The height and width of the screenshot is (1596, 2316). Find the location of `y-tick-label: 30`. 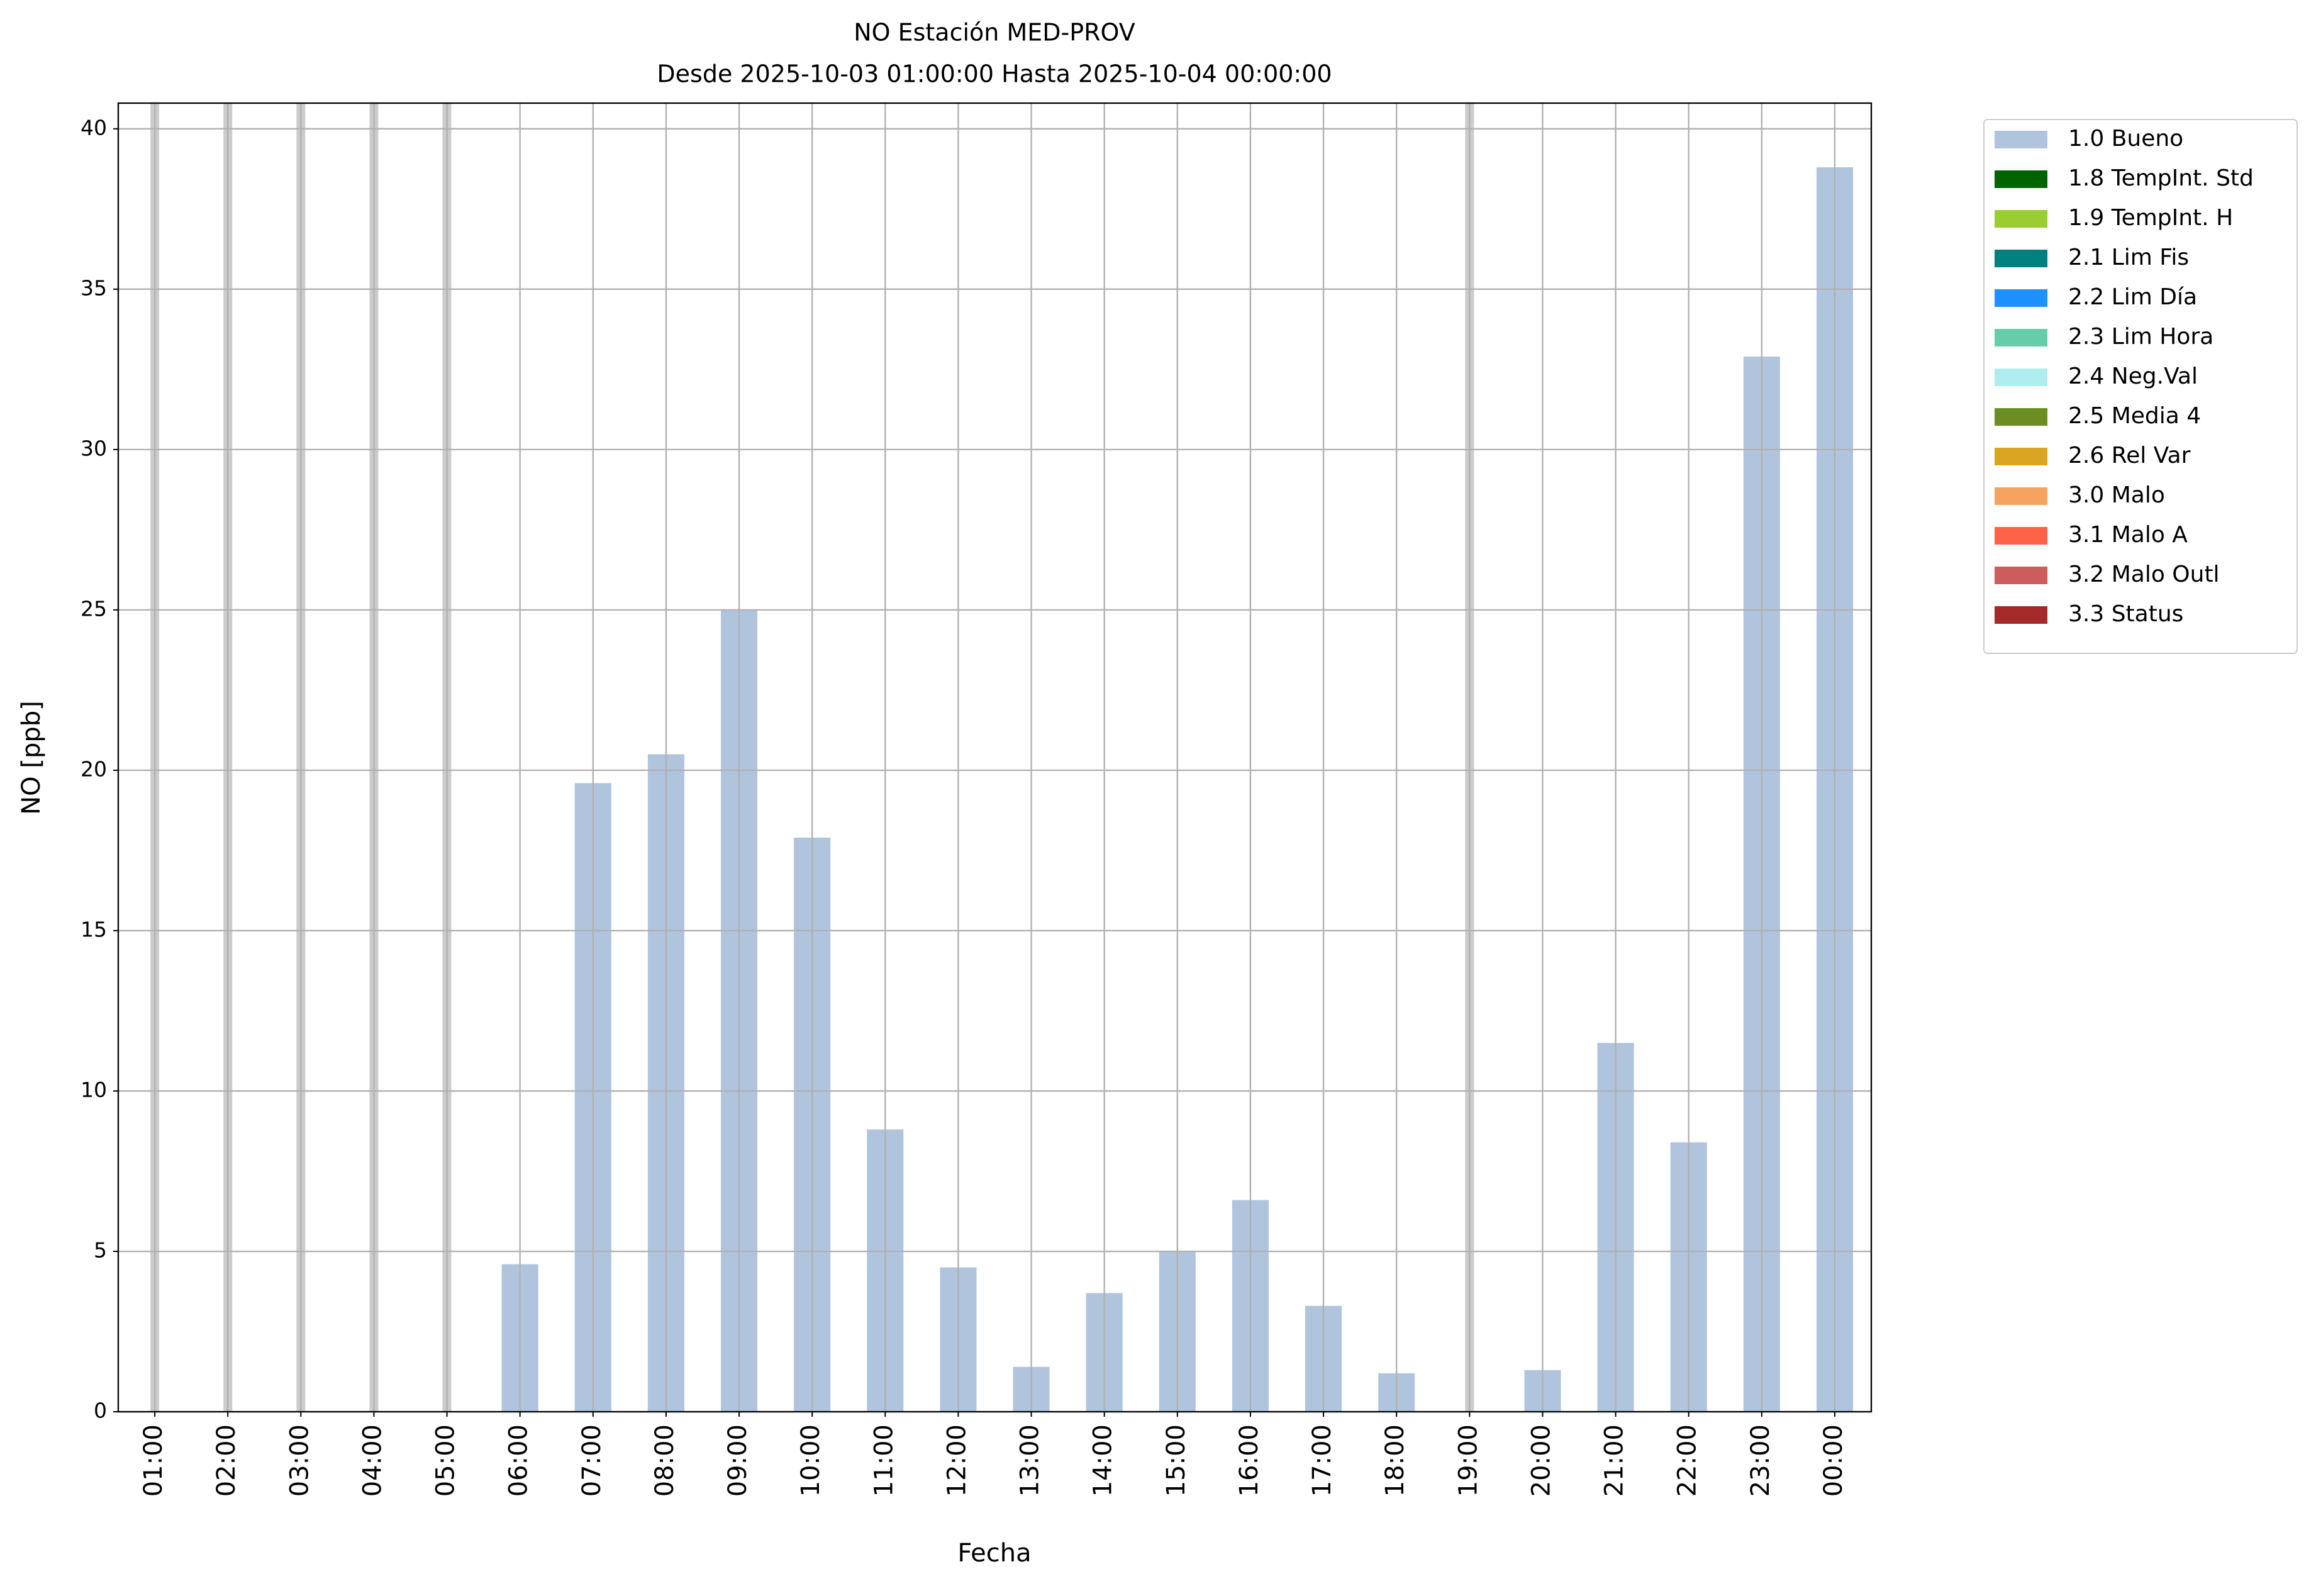

y-tick-label: 30 is located at coordinates (94, 448).